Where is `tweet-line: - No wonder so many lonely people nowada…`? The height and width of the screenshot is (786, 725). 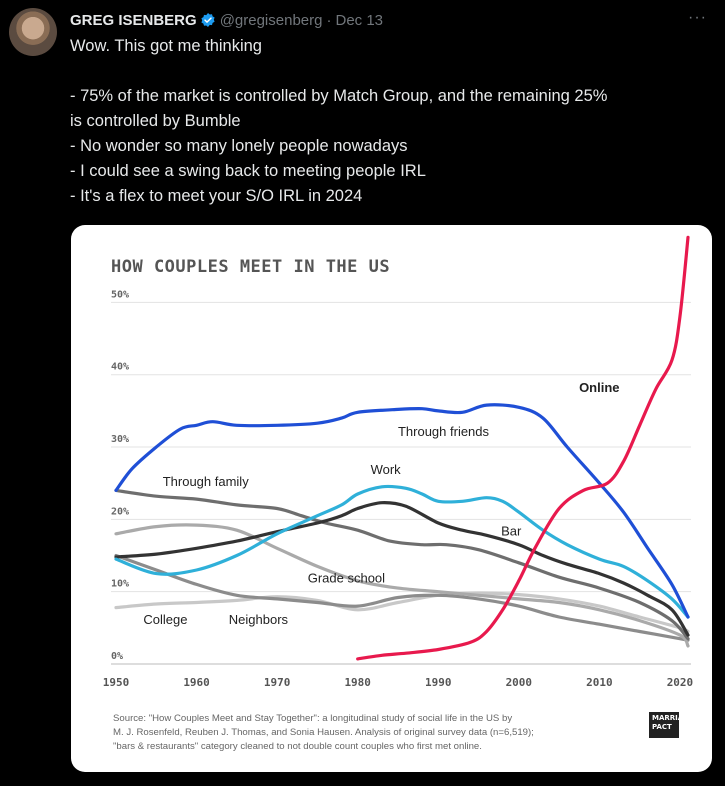
tweet-line: - No wonder so many lonely people nowada… is located at coordinates (239, 146).